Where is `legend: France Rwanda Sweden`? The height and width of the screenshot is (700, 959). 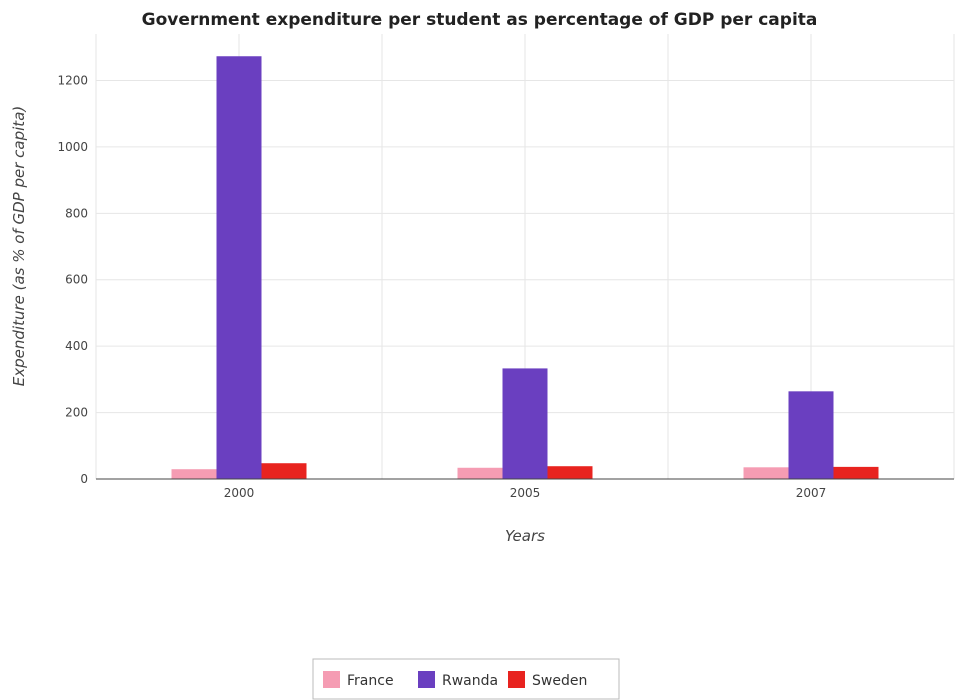
legend: France Rwanda Sweden is located at coordinates (466, 679).